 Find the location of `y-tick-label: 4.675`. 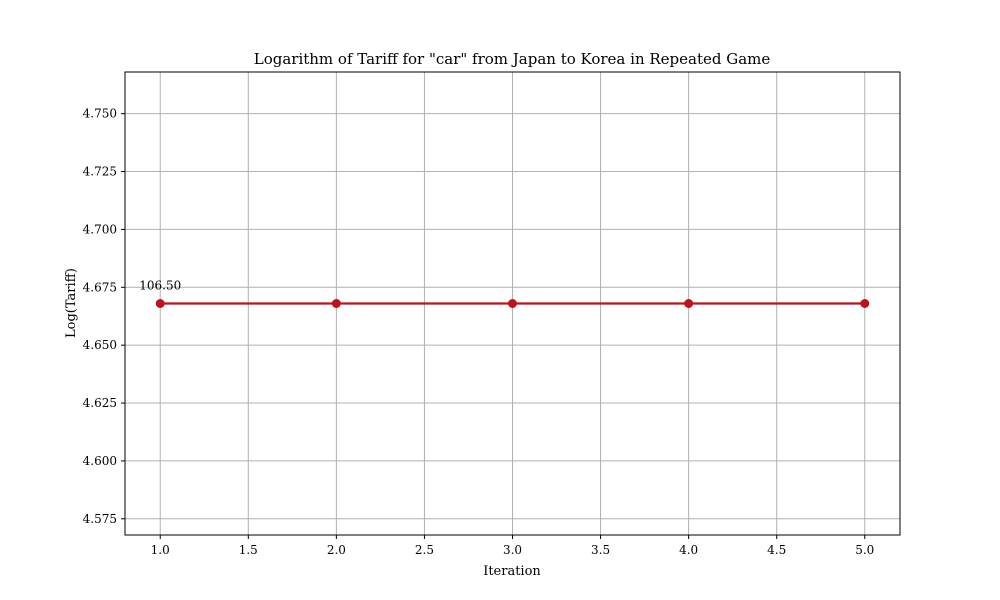

y-tick-label: 4.675 is located at coordinates (100, 287).